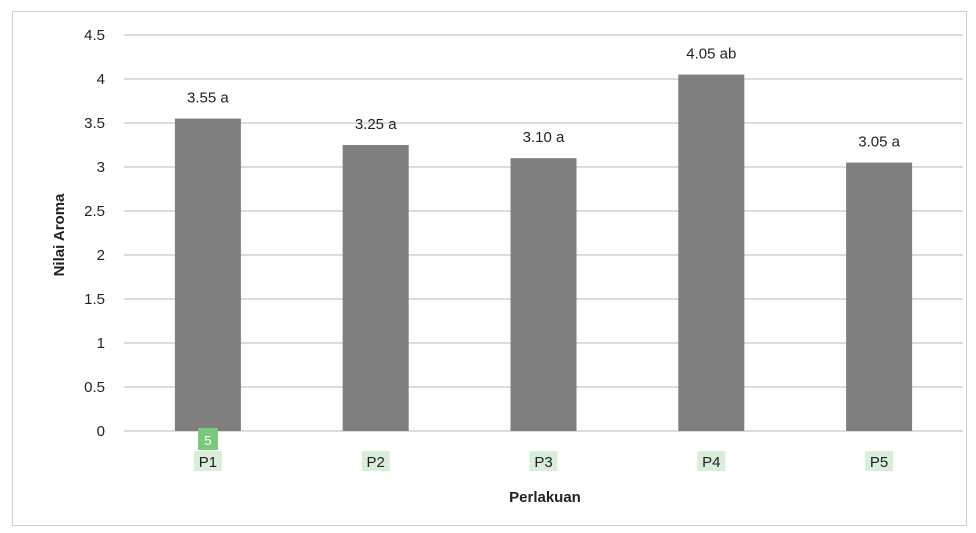  I want to click on x-tick-label-p4: P4, so click(711, 462).